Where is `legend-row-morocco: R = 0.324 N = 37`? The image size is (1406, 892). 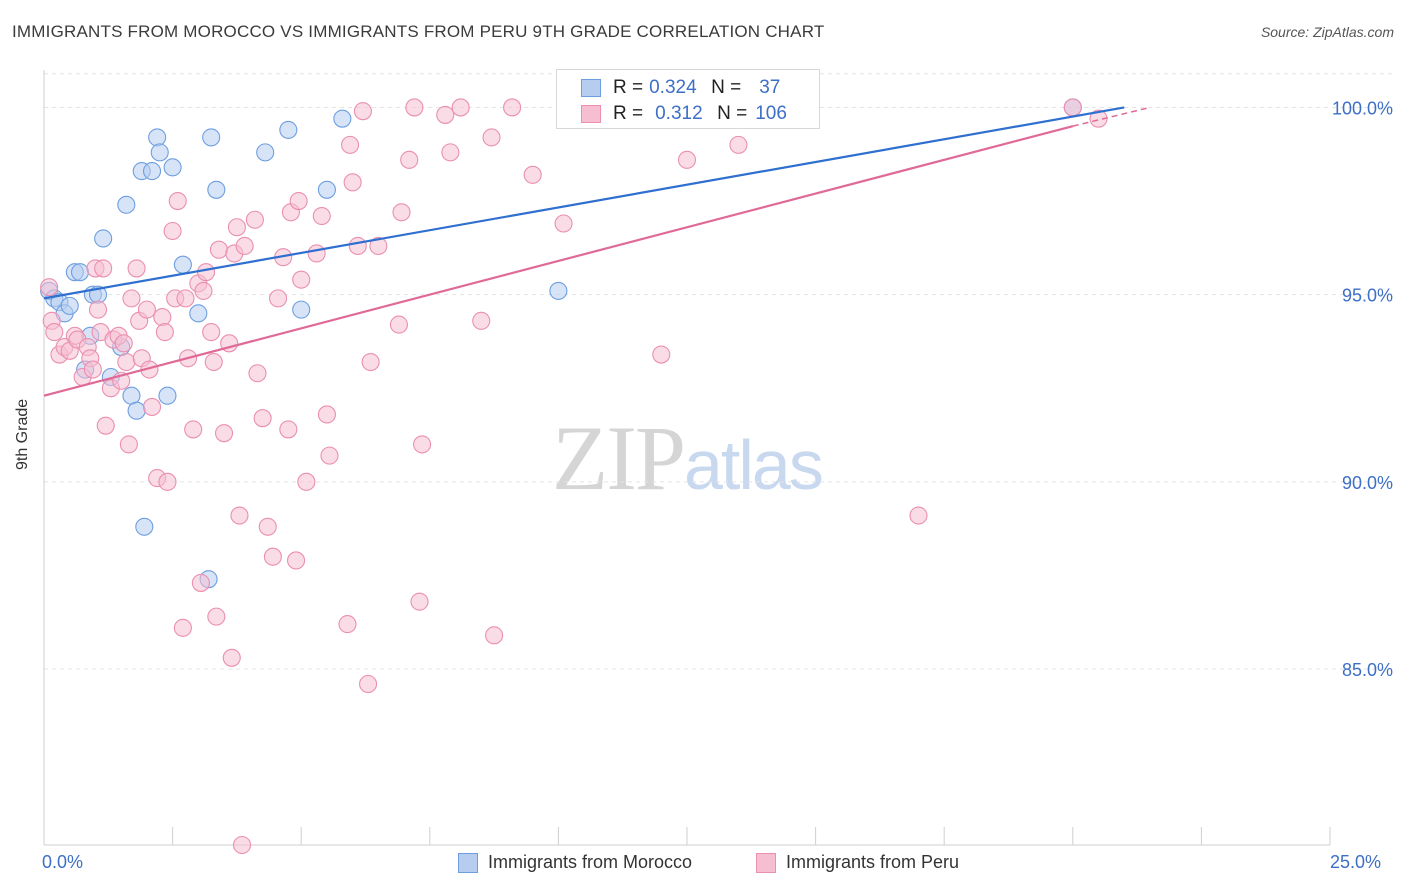
legend-row-morocco: R = 0.324 N = 37 is located at coordinates (680, 88).